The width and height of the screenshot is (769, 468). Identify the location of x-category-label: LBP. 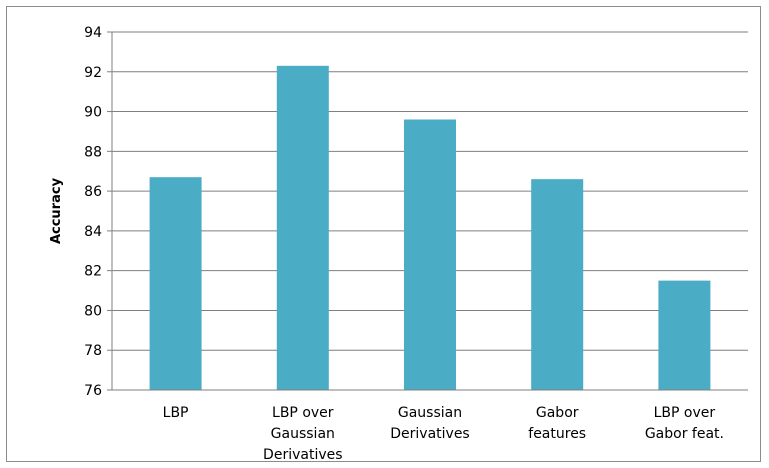
(176, 413).